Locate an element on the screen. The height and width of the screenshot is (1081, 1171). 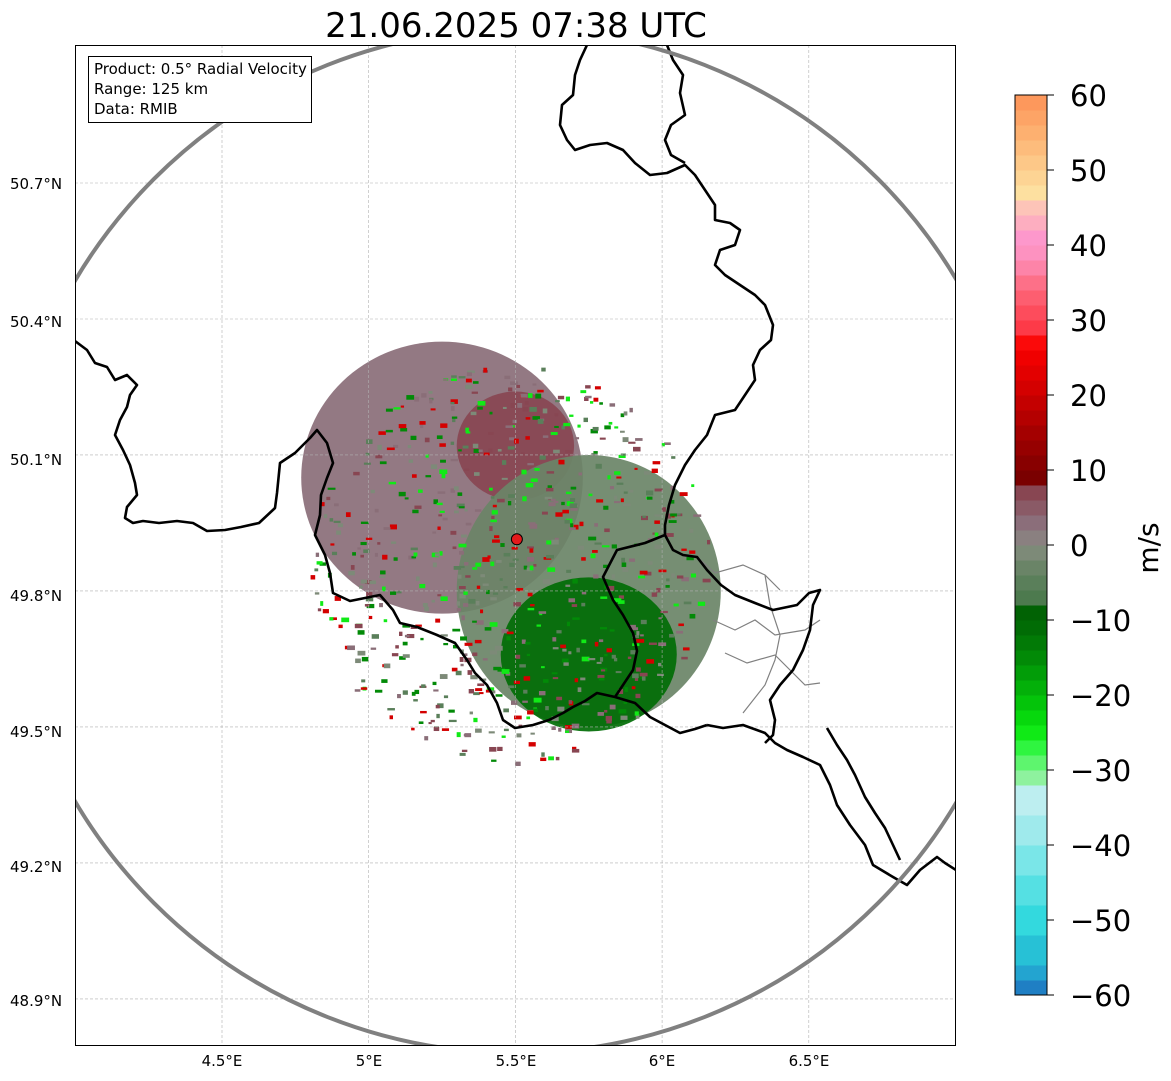
lat-tick-label: 49.8°N is located at coordinates (36, 596).